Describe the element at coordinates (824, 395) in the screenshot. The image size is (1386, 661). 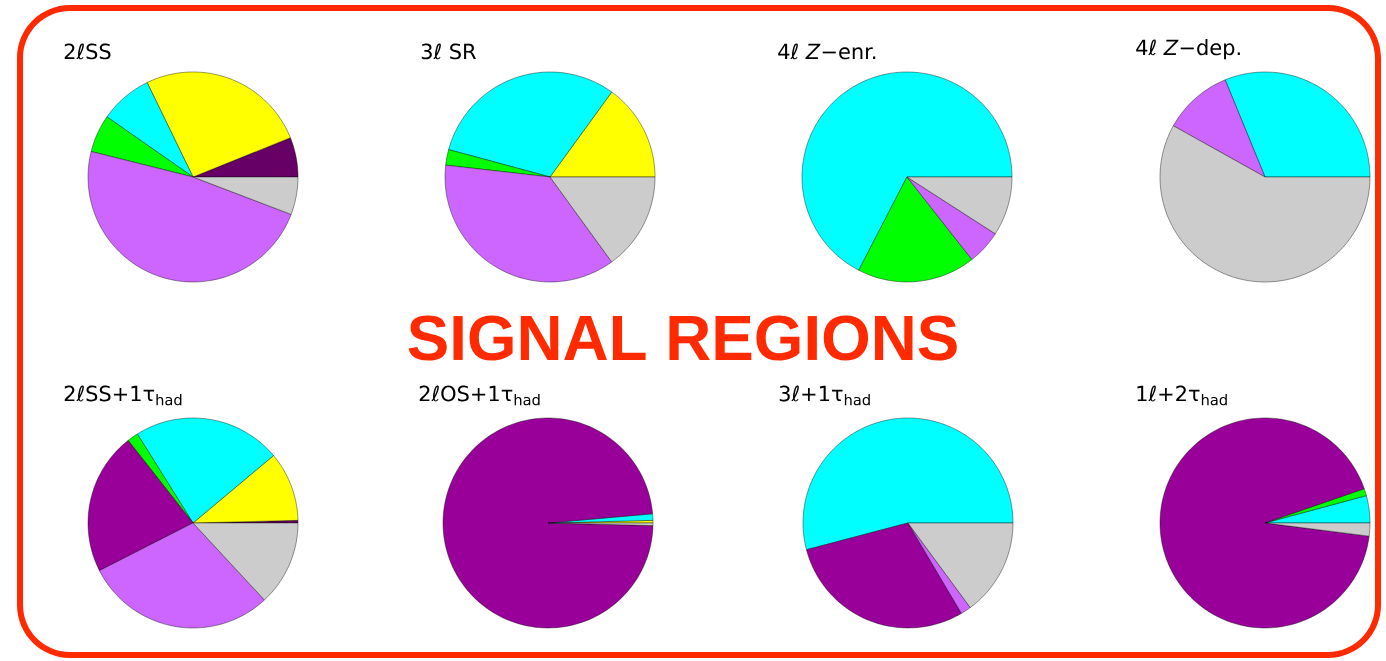
I see `chart-title: 3ℓ+1τ$_{had}$` at that location.